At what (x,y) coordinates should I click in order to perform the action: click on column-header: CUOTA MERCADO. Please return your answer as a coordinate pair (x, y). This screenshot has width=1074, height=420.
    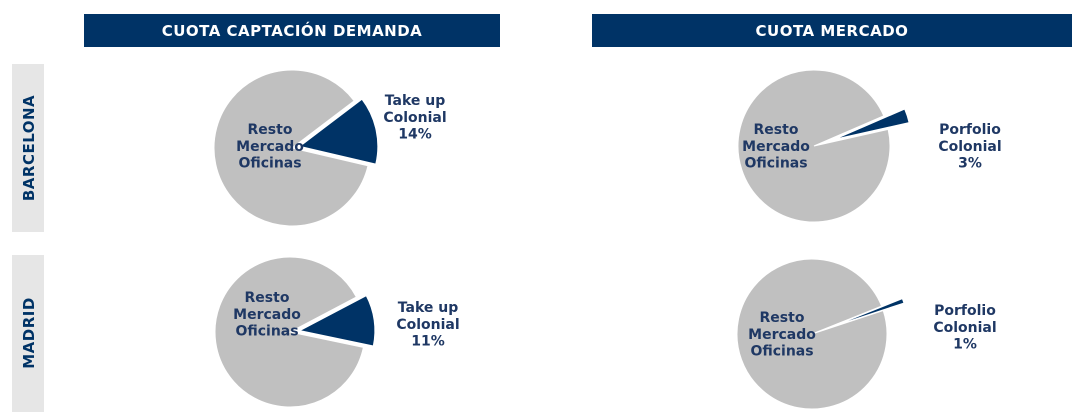
    Looking at the image, I should click on (832, 31).